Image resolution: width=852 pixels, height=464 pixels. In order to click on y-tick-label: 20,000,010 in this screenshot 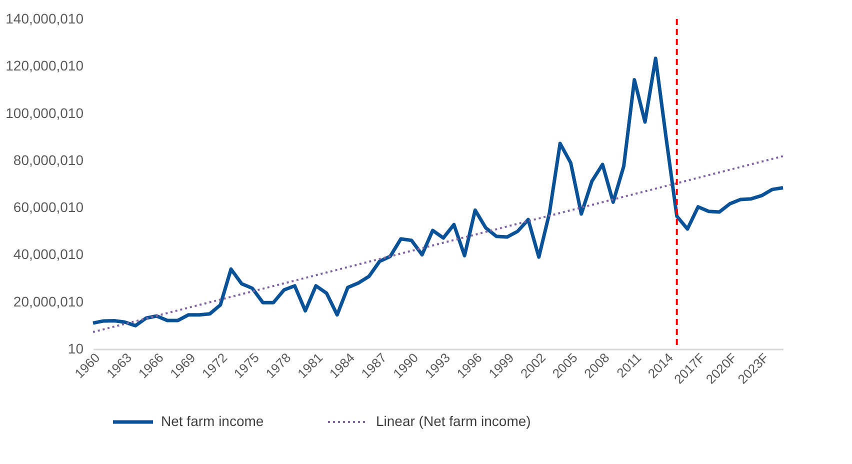, I will do `click(48, 301)`.